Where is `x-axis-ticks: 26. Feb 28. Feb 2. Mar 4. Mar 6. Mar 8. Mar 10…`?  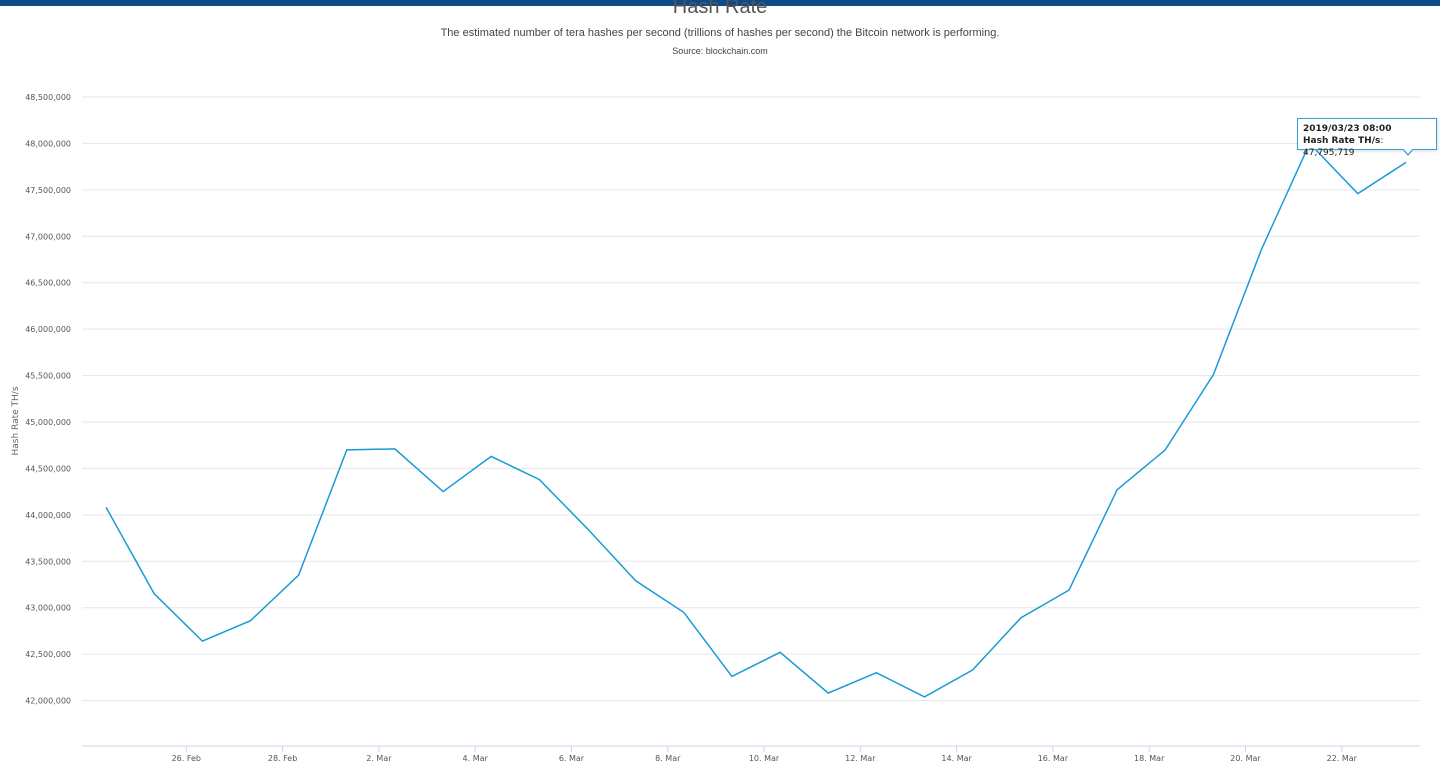
x-axis-ticks: 26. Feb 28. Feb 2. Mar 4. Mar 6. Mar 8. Mar 10… is located at coordinates (765, 754).